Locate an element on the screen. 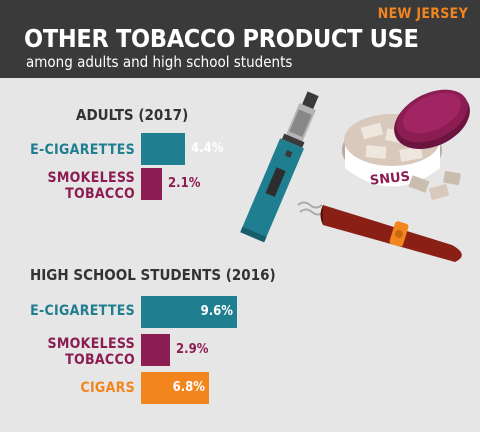 The width and height of the screenshot is (480, 432). smoke-icon is located at coordinates (311, 208).